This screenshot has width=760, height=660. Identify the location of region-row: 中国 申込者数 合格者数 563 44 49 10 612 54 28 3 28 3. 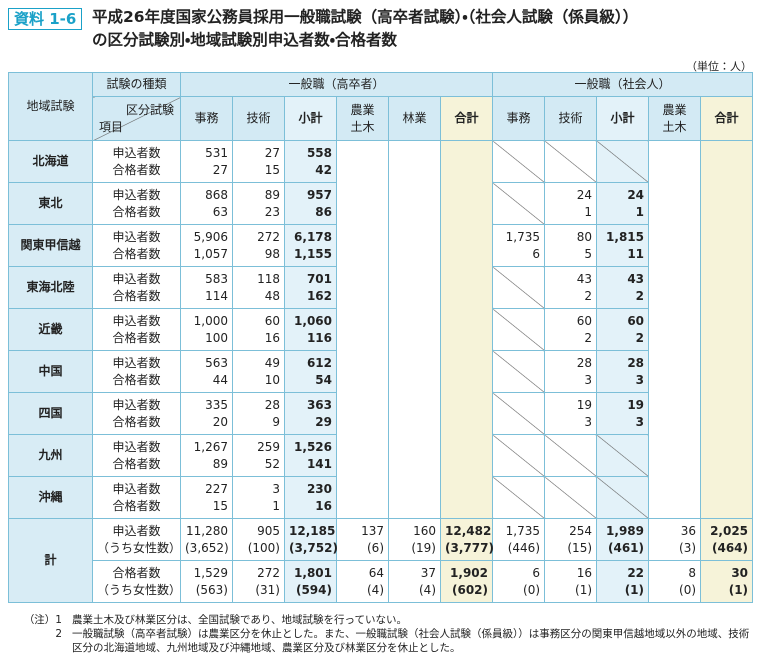
(381, 371).